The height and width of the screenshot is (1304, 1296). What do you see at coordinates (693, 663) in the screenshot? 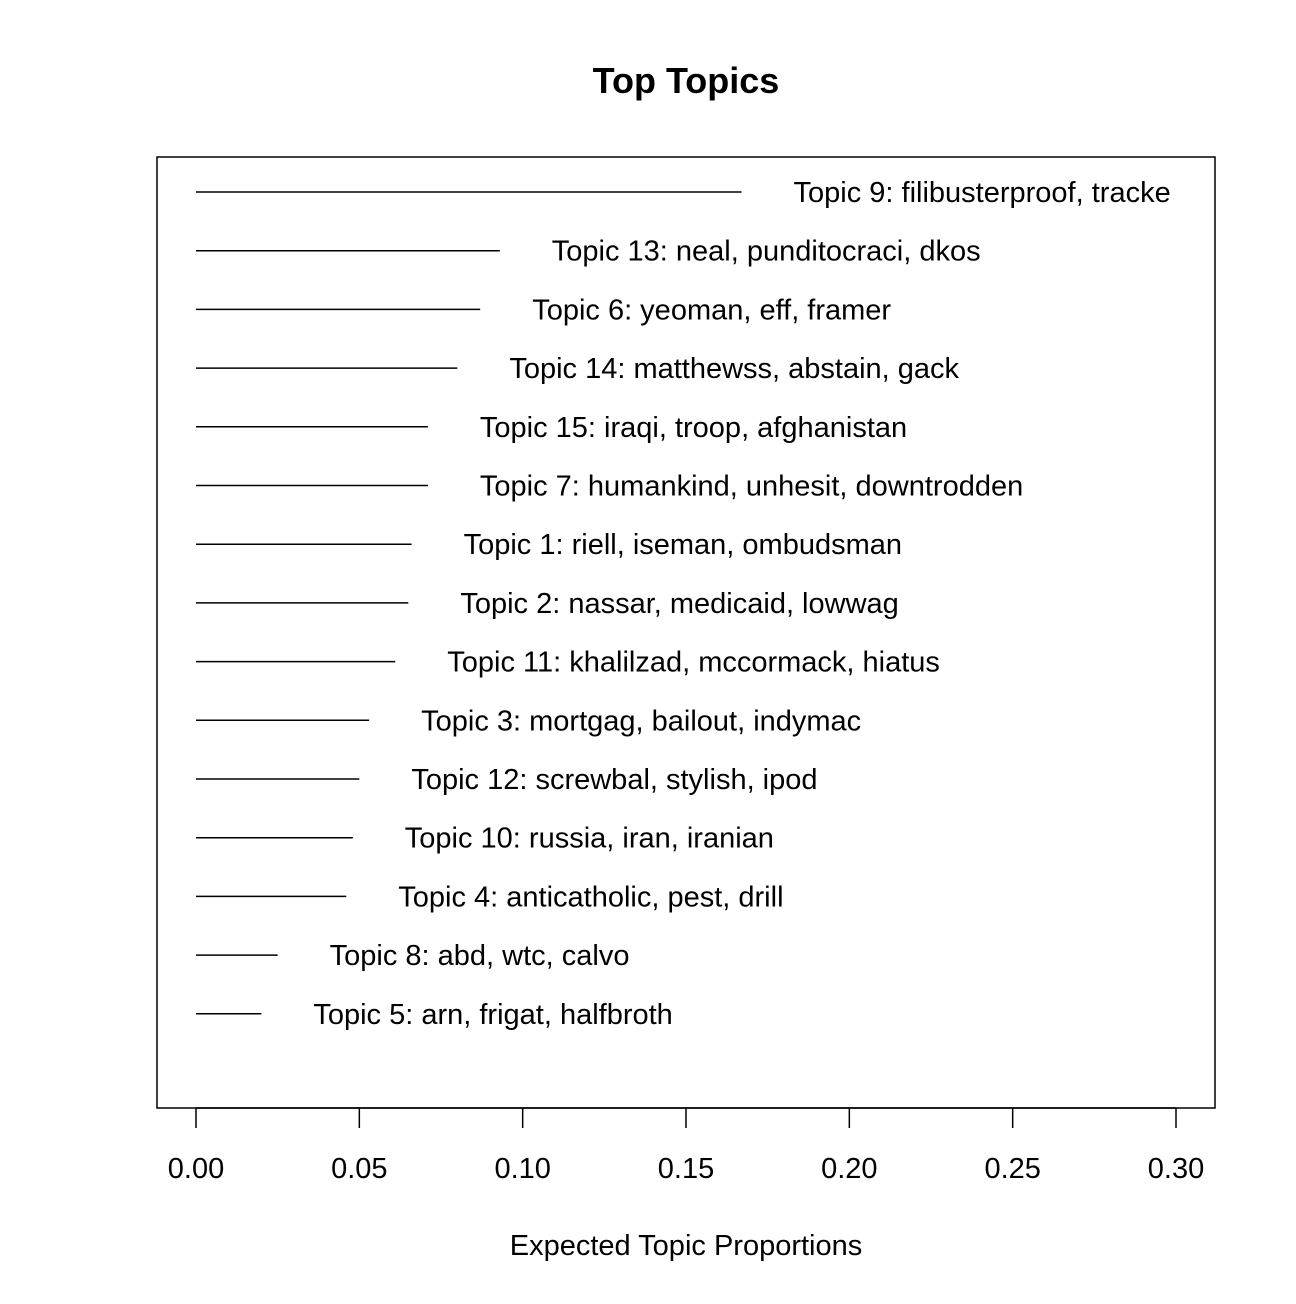
I see `topic-label: Topic 11: khalilzad, mccormack, hiatus` at bounding box center [693, 663].